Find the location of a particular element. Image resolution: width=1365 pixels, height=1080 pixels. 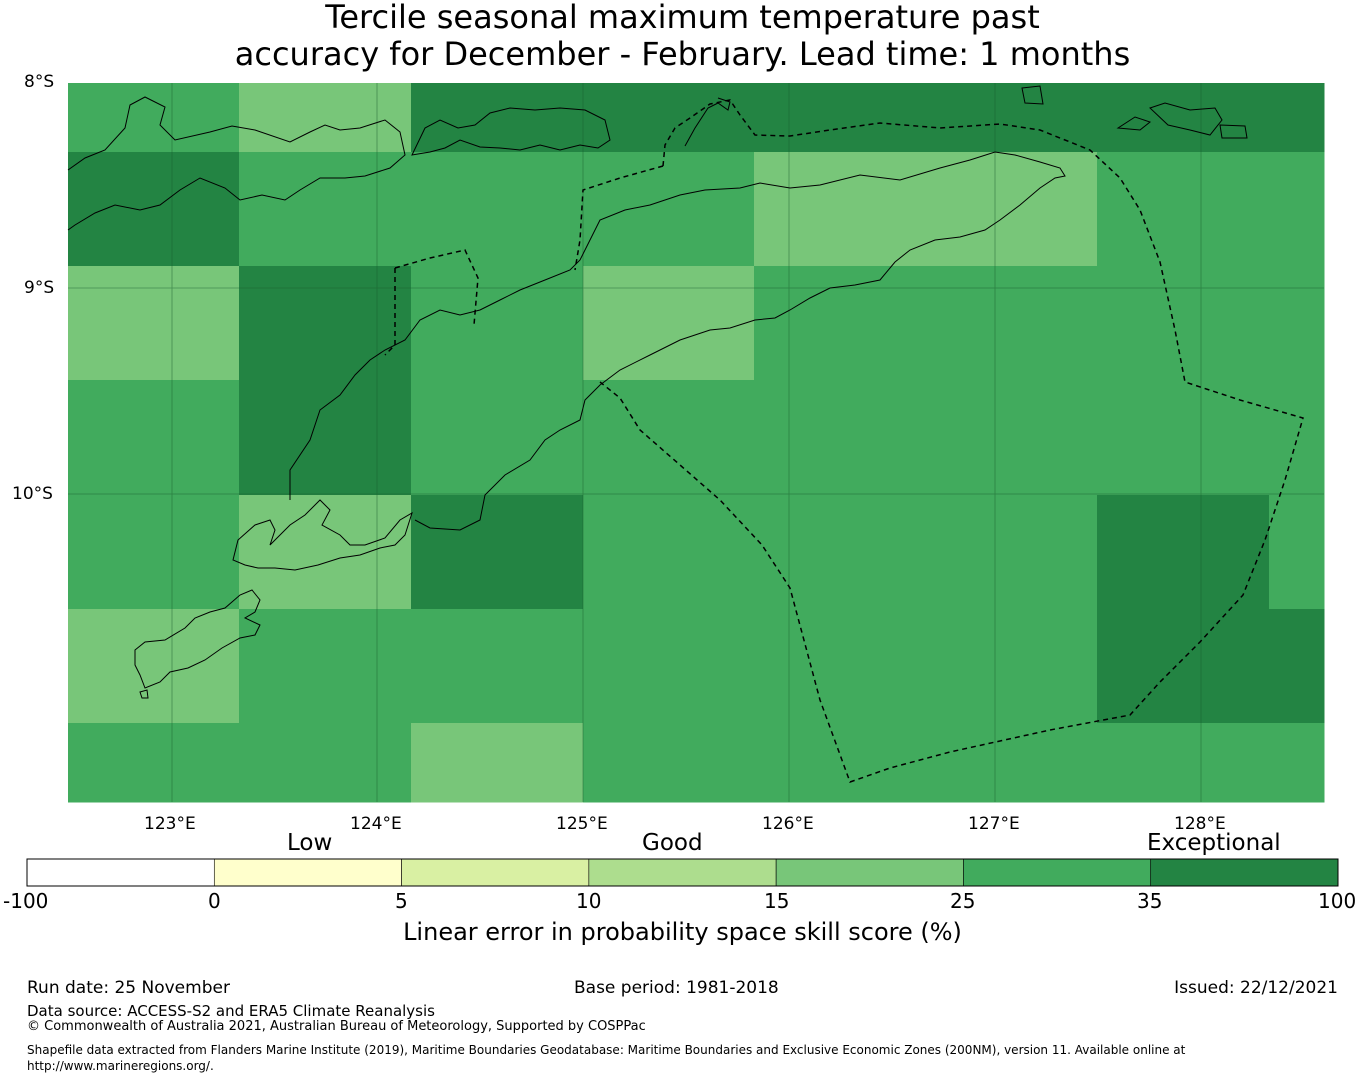

issued-date: Issued: 22/12/2021 is located at coordinates (1256, 988).